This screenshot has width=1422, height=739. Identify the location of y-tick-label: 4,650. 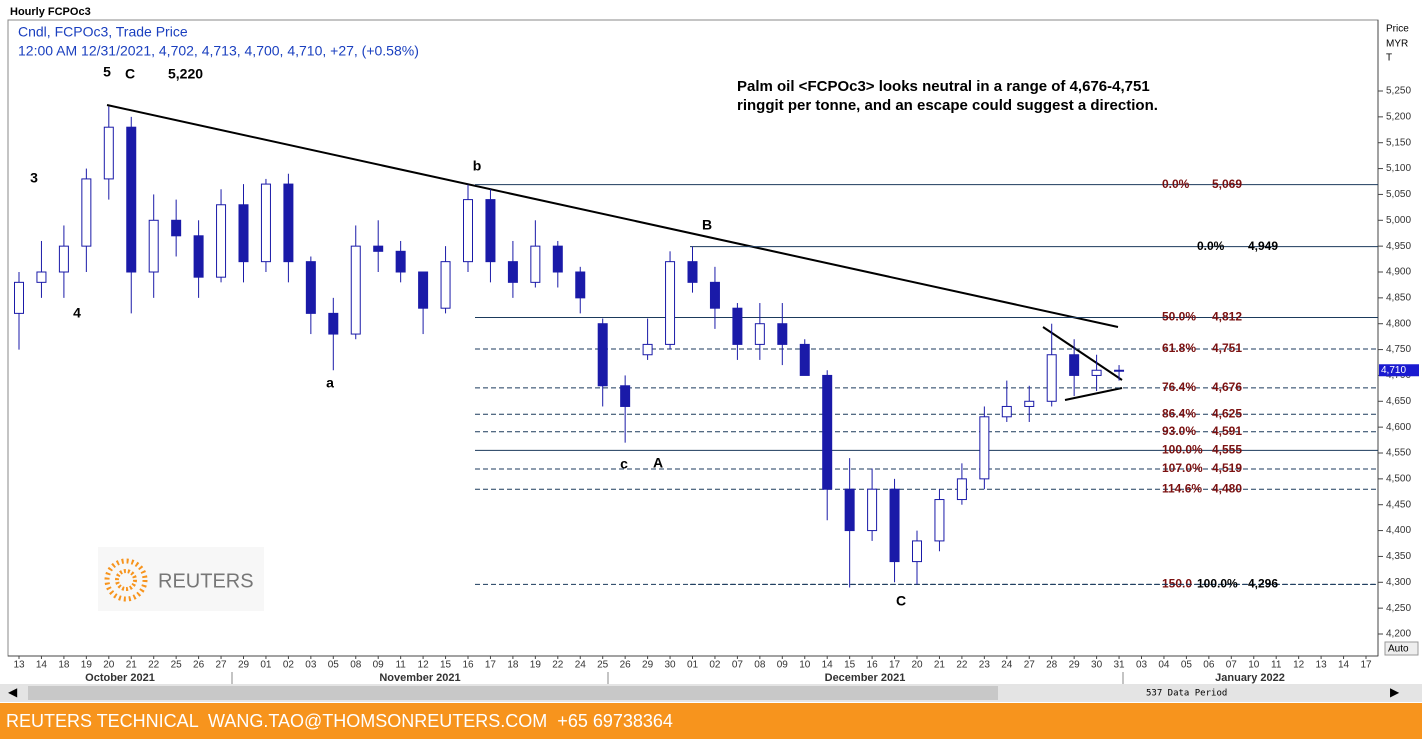
(1398, 401).